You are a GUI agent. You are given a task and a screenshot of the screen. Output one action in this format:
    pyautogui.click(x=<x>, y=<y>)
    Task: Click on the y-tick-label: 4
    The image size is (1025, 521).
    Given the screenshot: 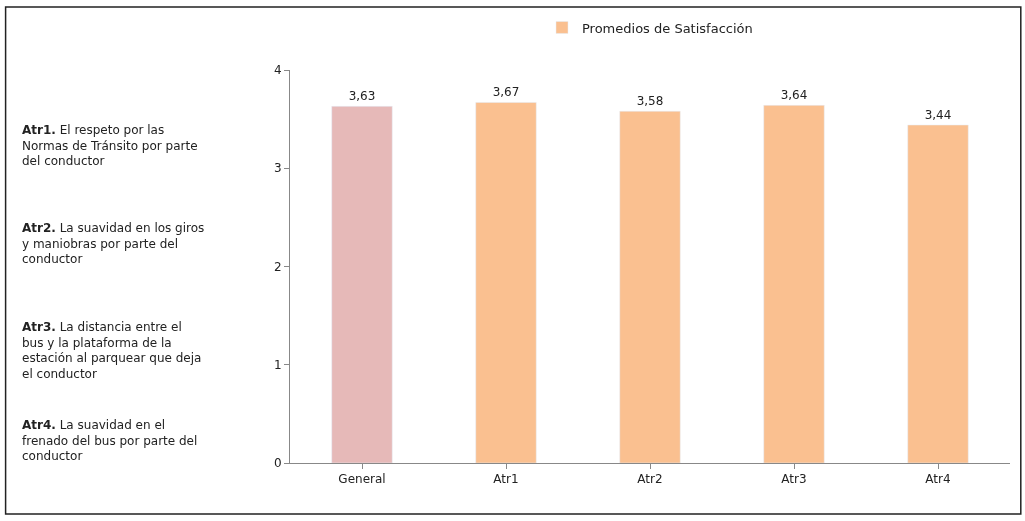 What is the action you would take?
    pyautogui.click(x=277, y=70)
    